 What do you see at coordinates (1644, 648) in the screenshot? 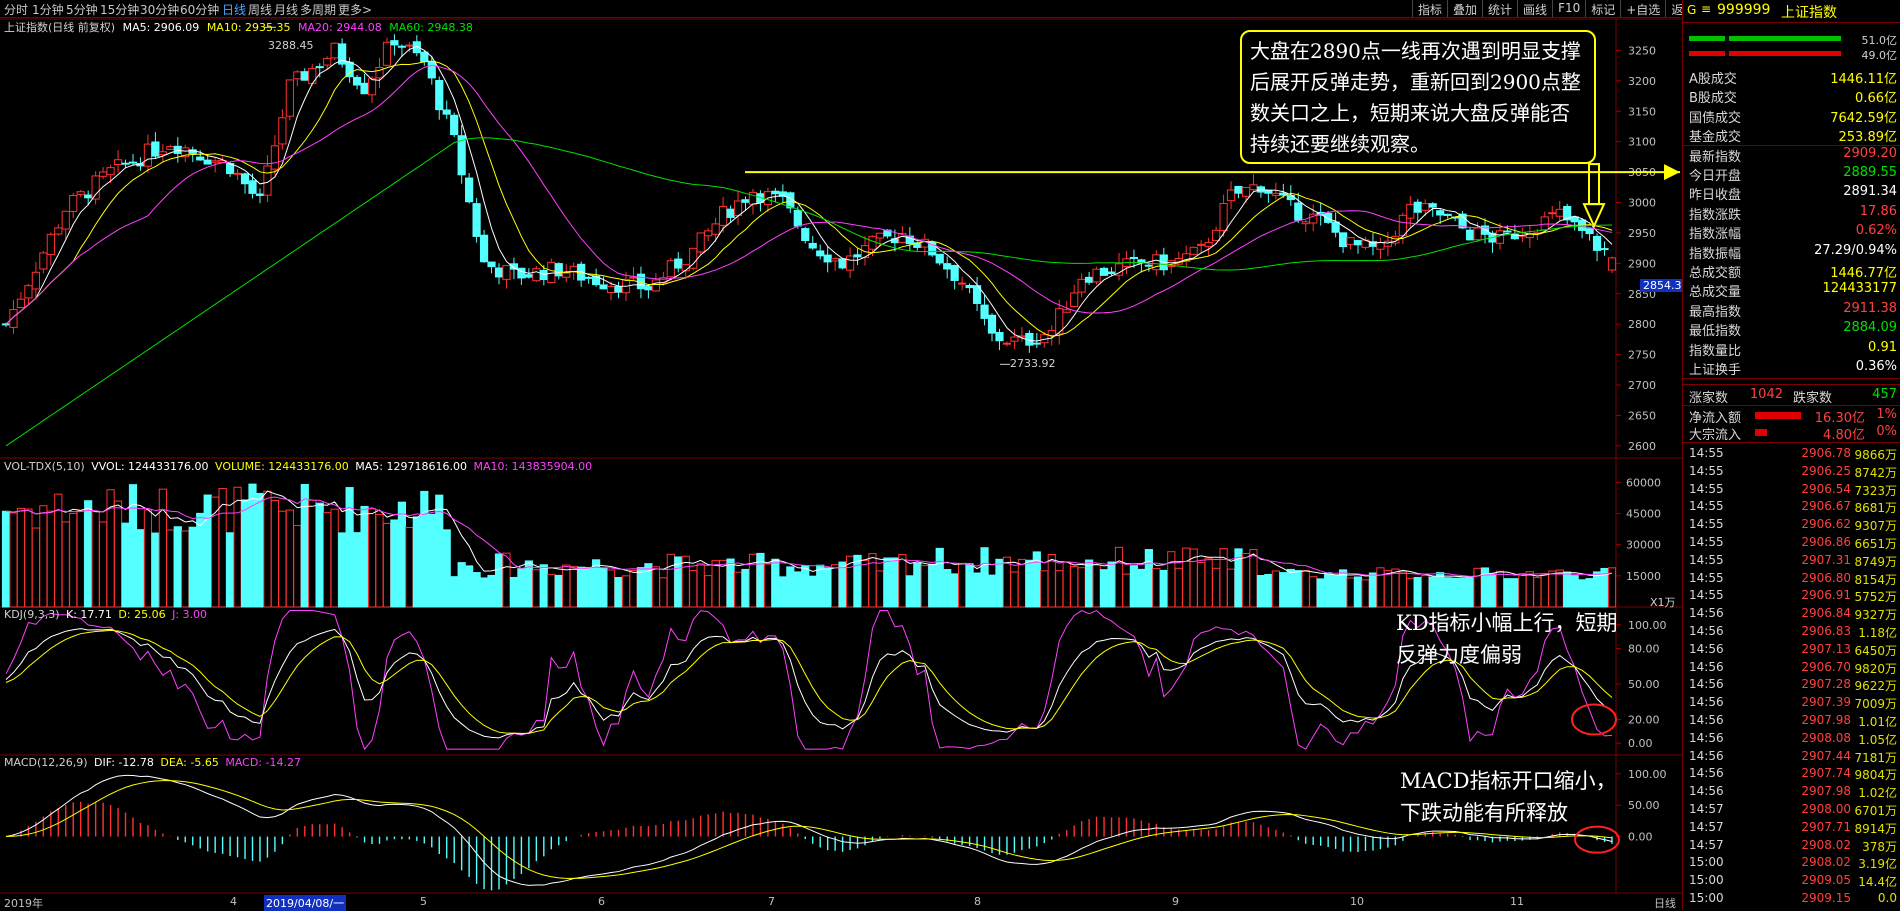
I see `kdj-tick-label: 80.00` at bounding box center [1644, 648].